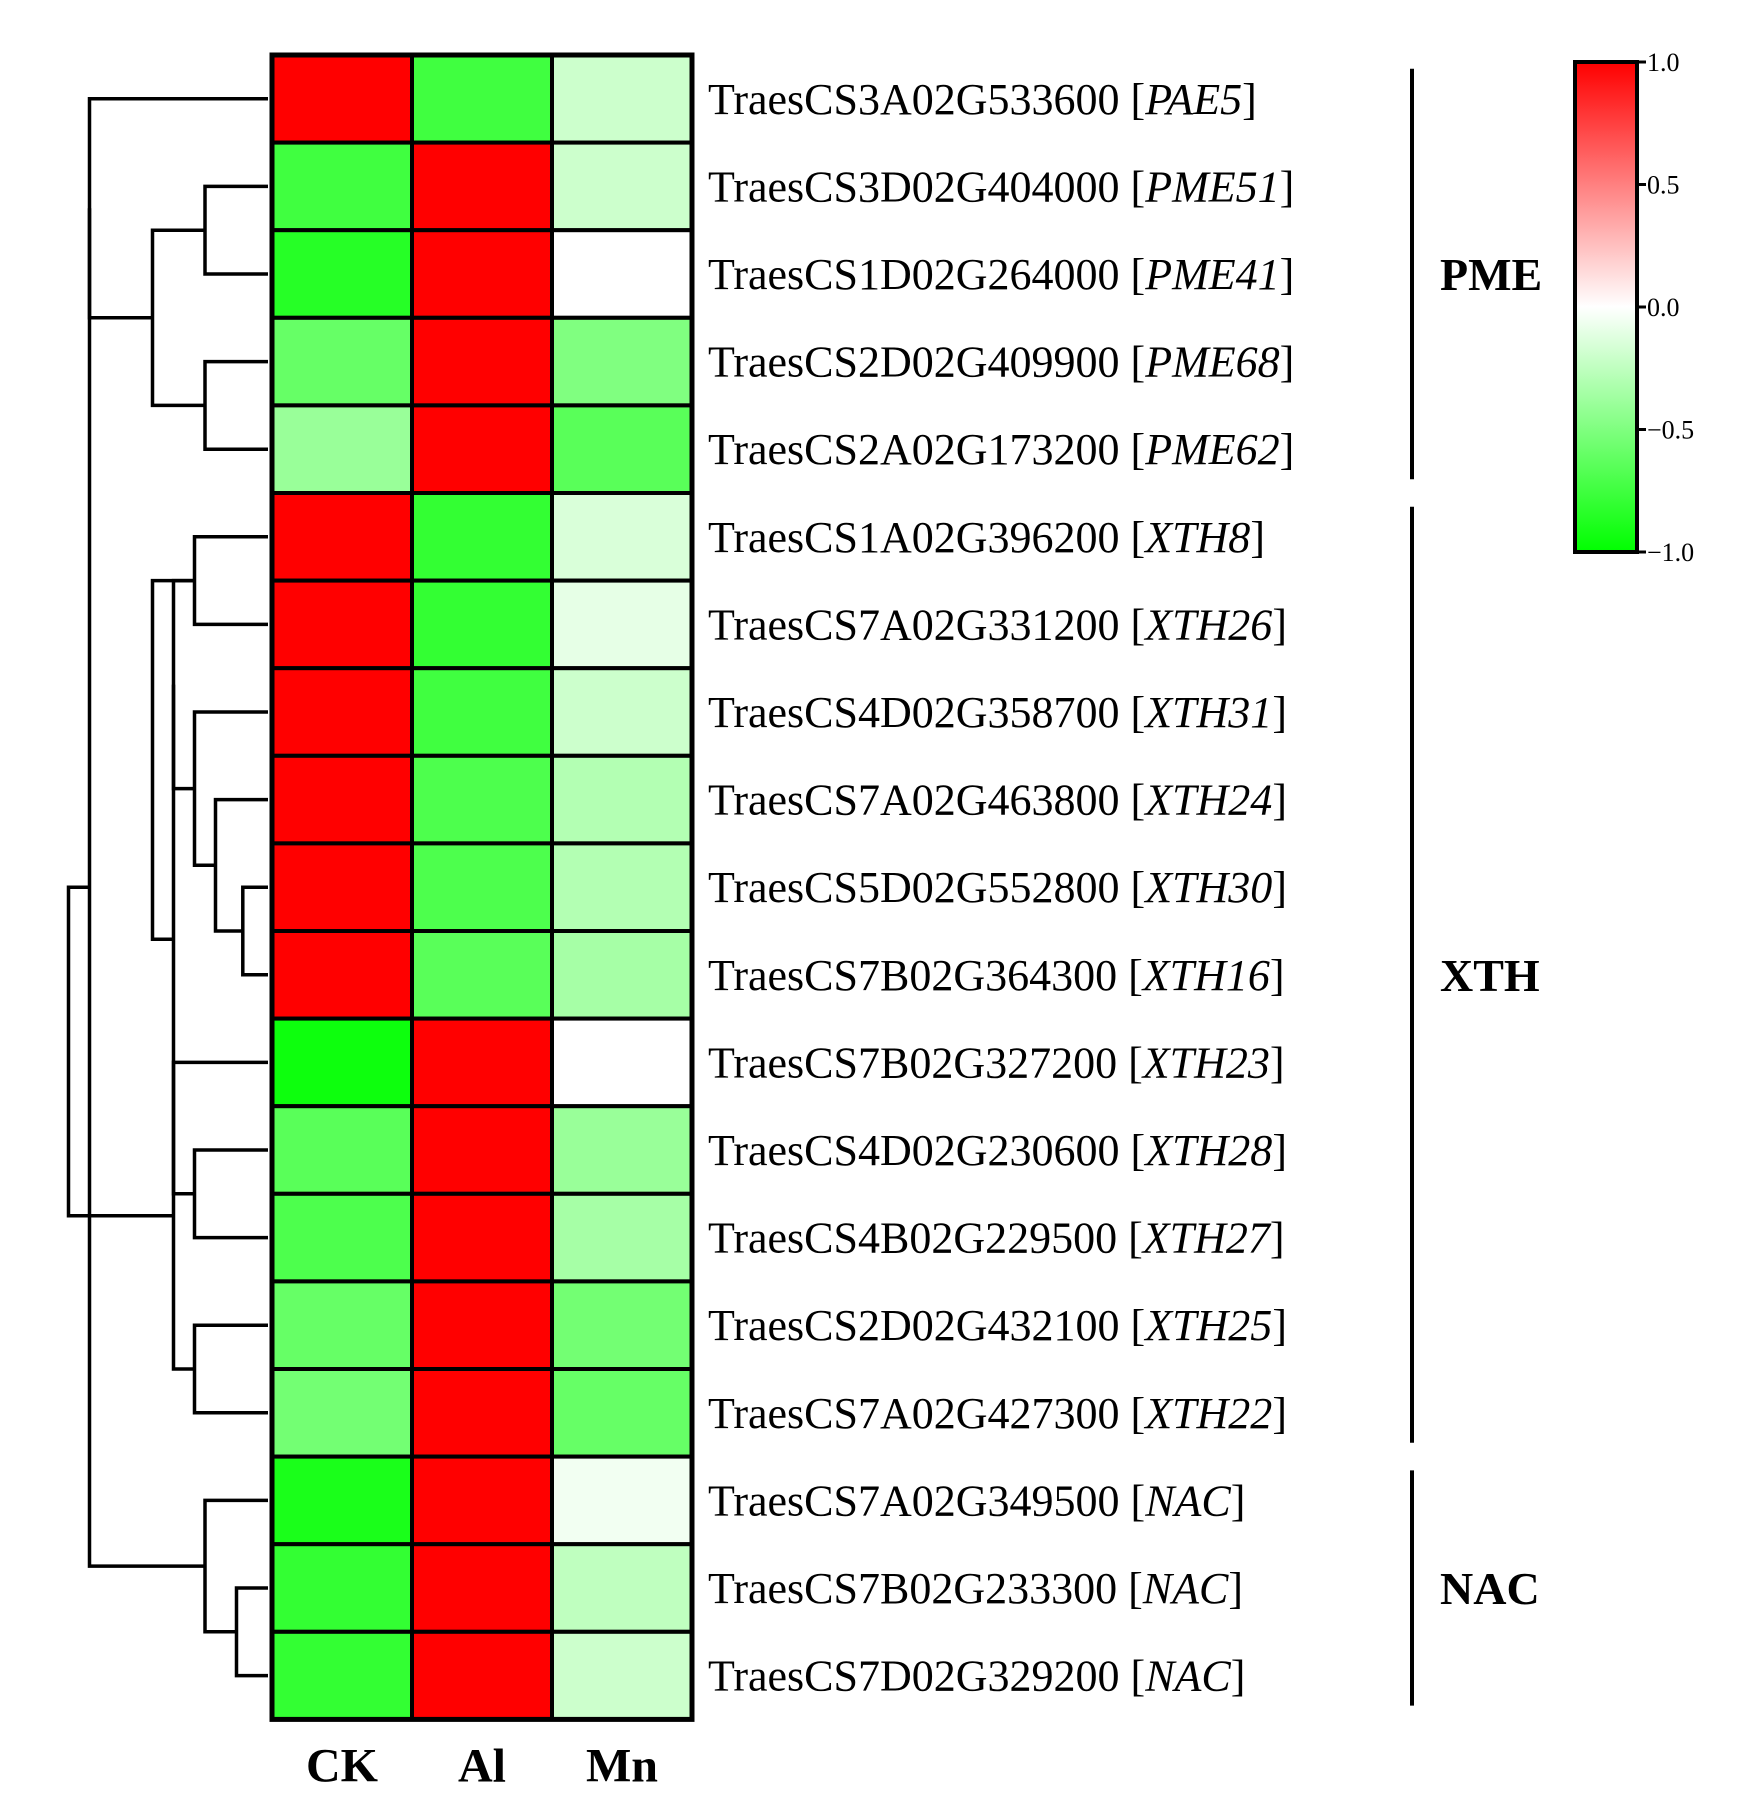 This screenshot has height=1819, width=1742. What do you see at coordinates (1490, 975) in the screenshot?
I see `group-label: XTH` at bounding box center [1490, 975].